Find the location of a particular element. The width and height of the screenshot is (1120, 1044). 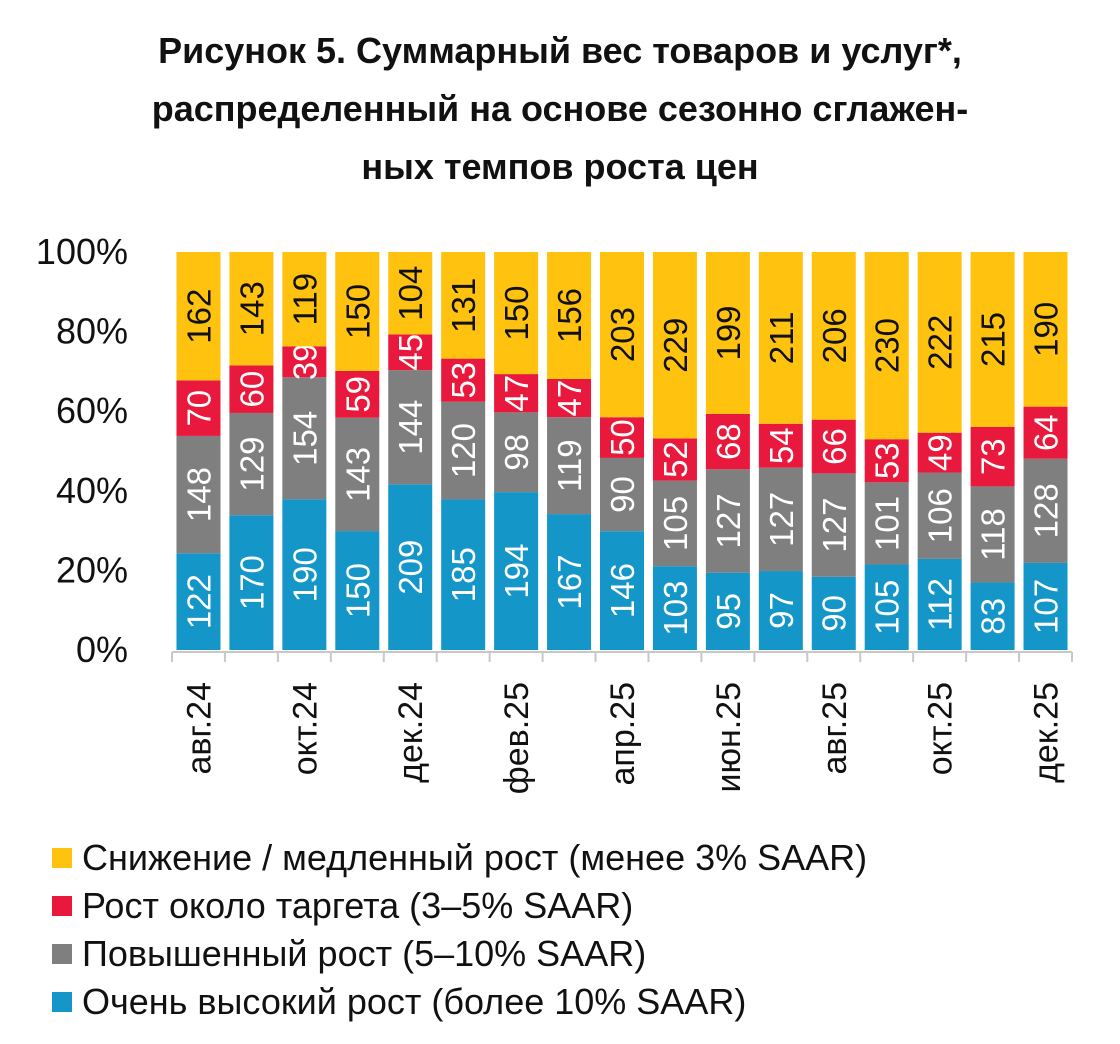

data-label: 199 is located at coordinates (728, 332).